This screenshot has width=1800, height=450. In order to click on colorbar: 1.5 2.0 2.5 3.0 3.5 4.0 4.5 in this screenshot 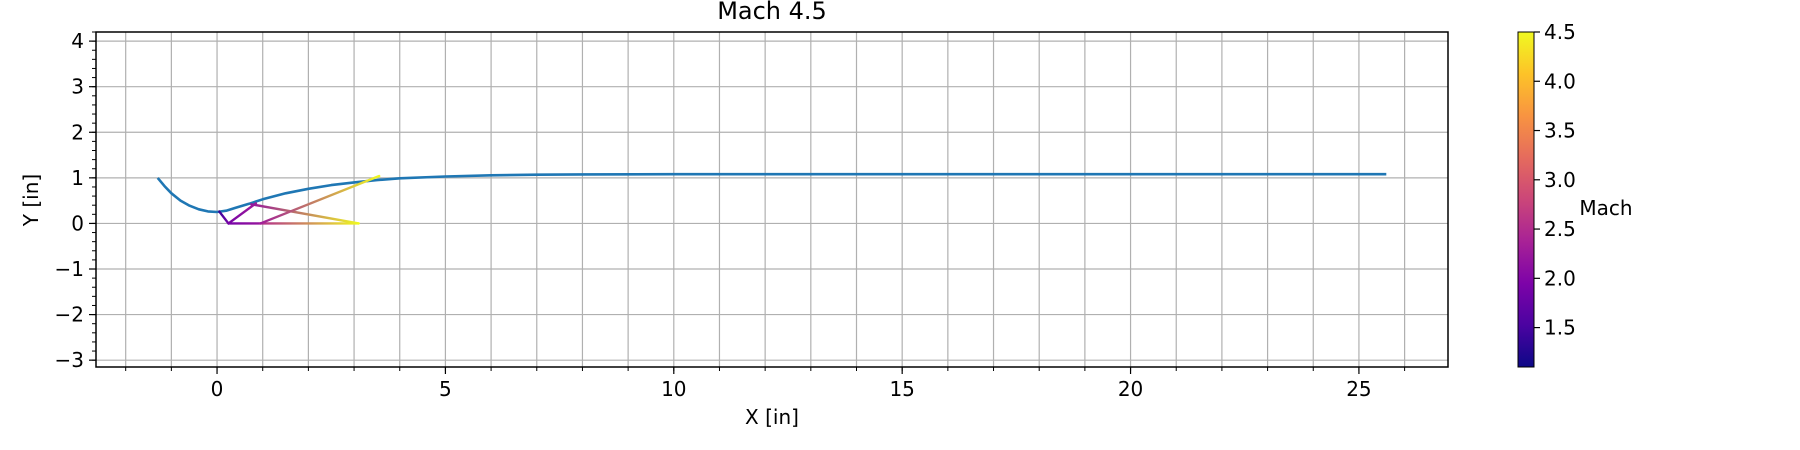, I will do `click(1546, 194)`.